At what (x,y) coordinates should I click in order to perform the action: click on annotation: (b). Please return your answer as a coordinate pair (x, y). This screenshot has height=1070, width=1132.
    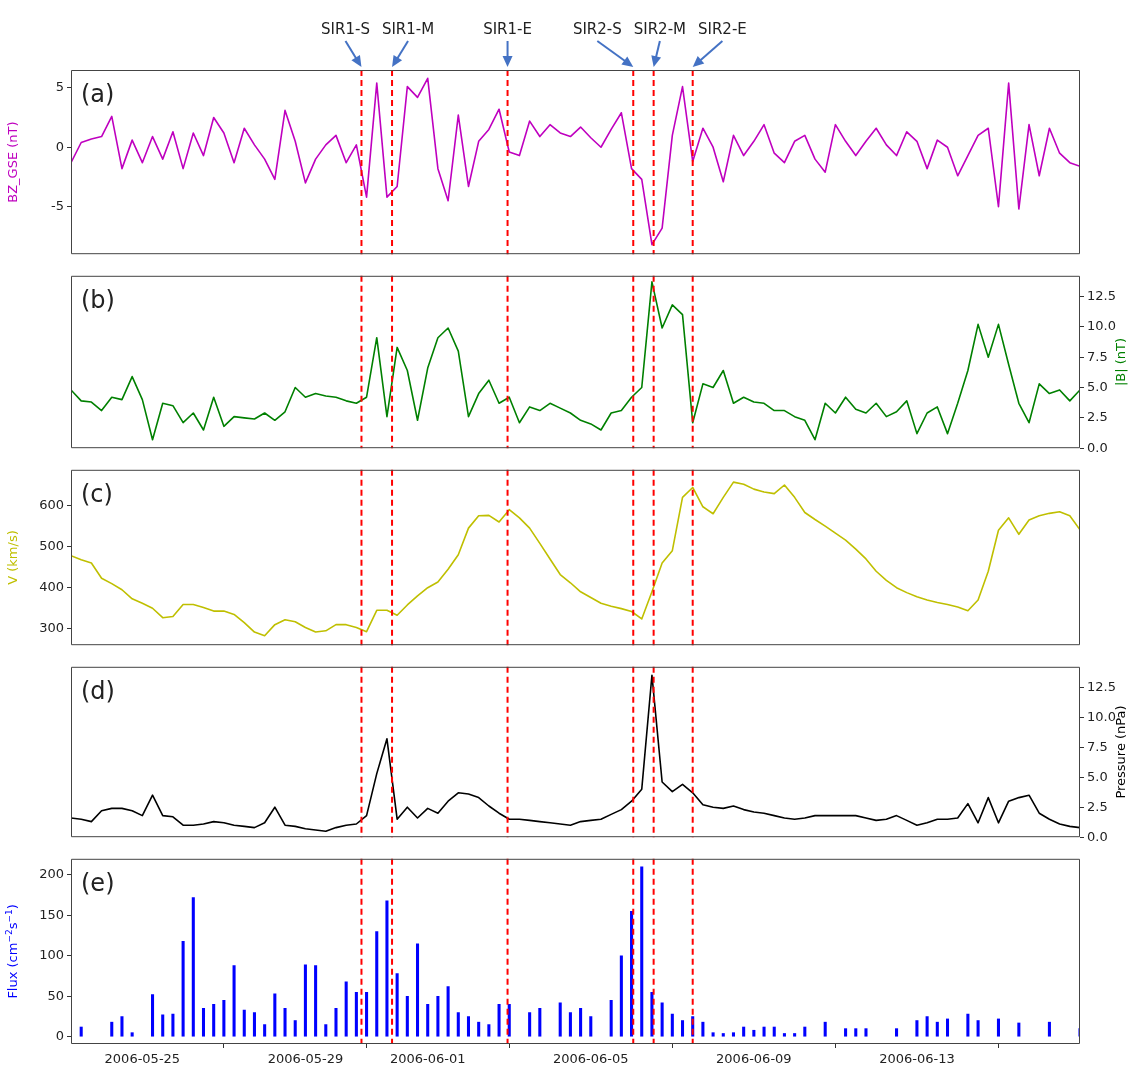
    Looking at the image, I should click on (98, 300).